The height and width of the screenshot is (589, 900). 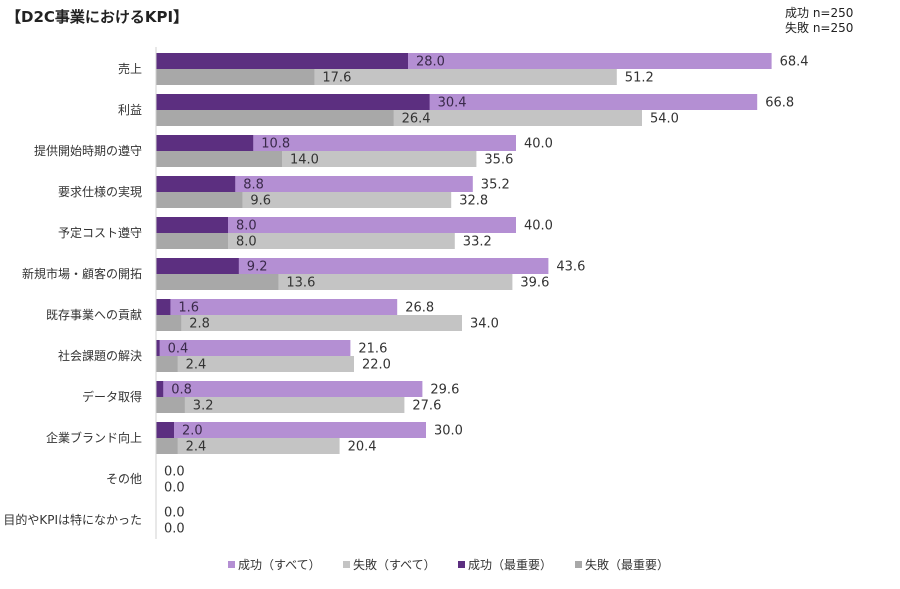 I want to click on value-label-fail-top: 26.4, so click(x=416, y=119).